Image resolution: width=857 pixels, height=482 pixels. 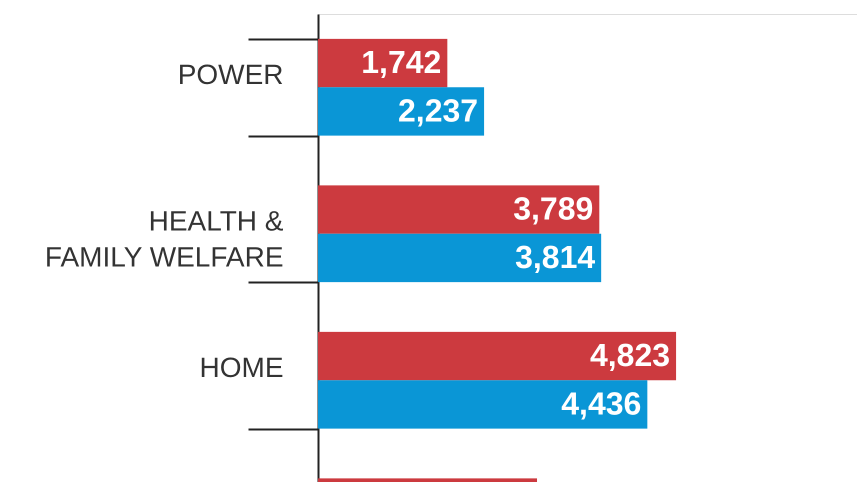 I want to click on y-tick-label: HEALTH & FAMILY WELFARE, so click(x=164, y=238).